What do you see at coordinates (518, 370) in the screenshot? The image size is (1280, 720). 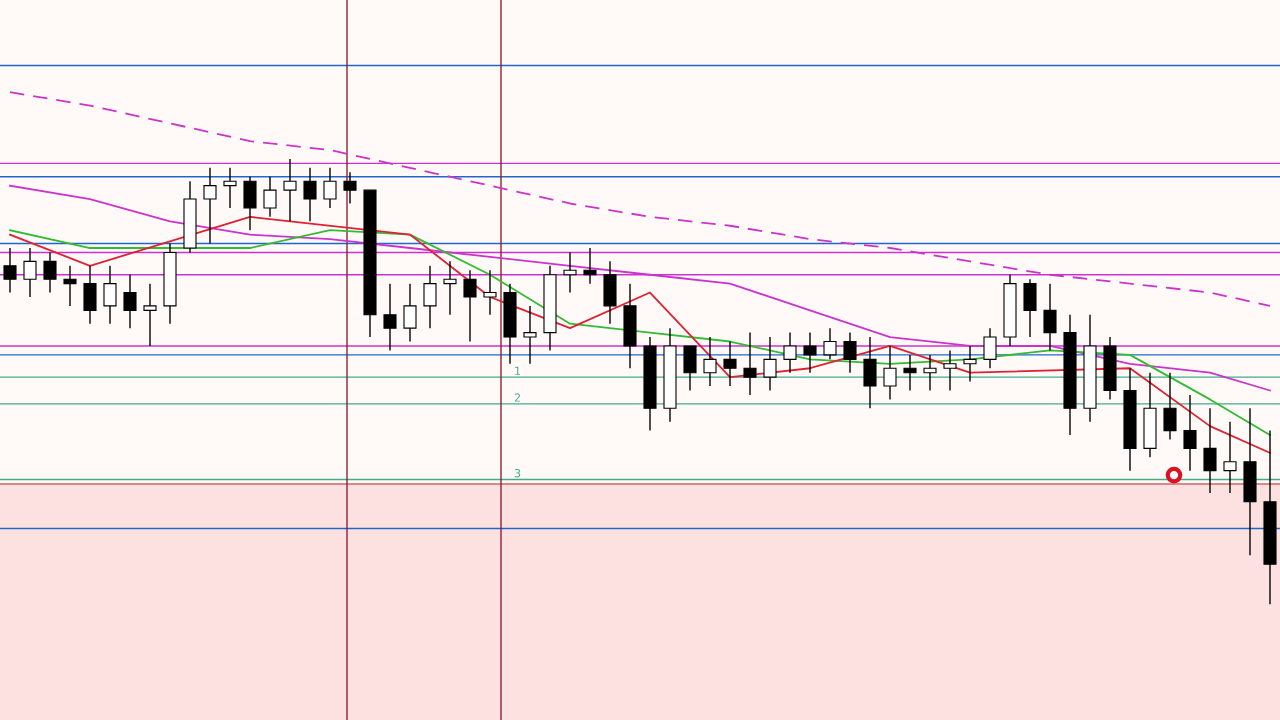 I see `annotation: 1` at bounding box center [518, 370].